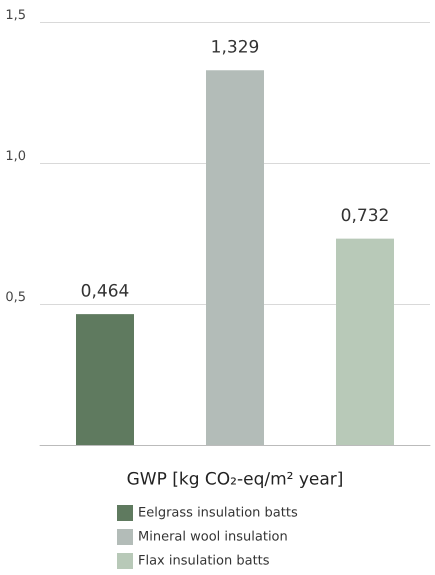  Describe the element at coordinates (15, 297) in the screenshot. I see `y-tick-label: 0,5` at that location.